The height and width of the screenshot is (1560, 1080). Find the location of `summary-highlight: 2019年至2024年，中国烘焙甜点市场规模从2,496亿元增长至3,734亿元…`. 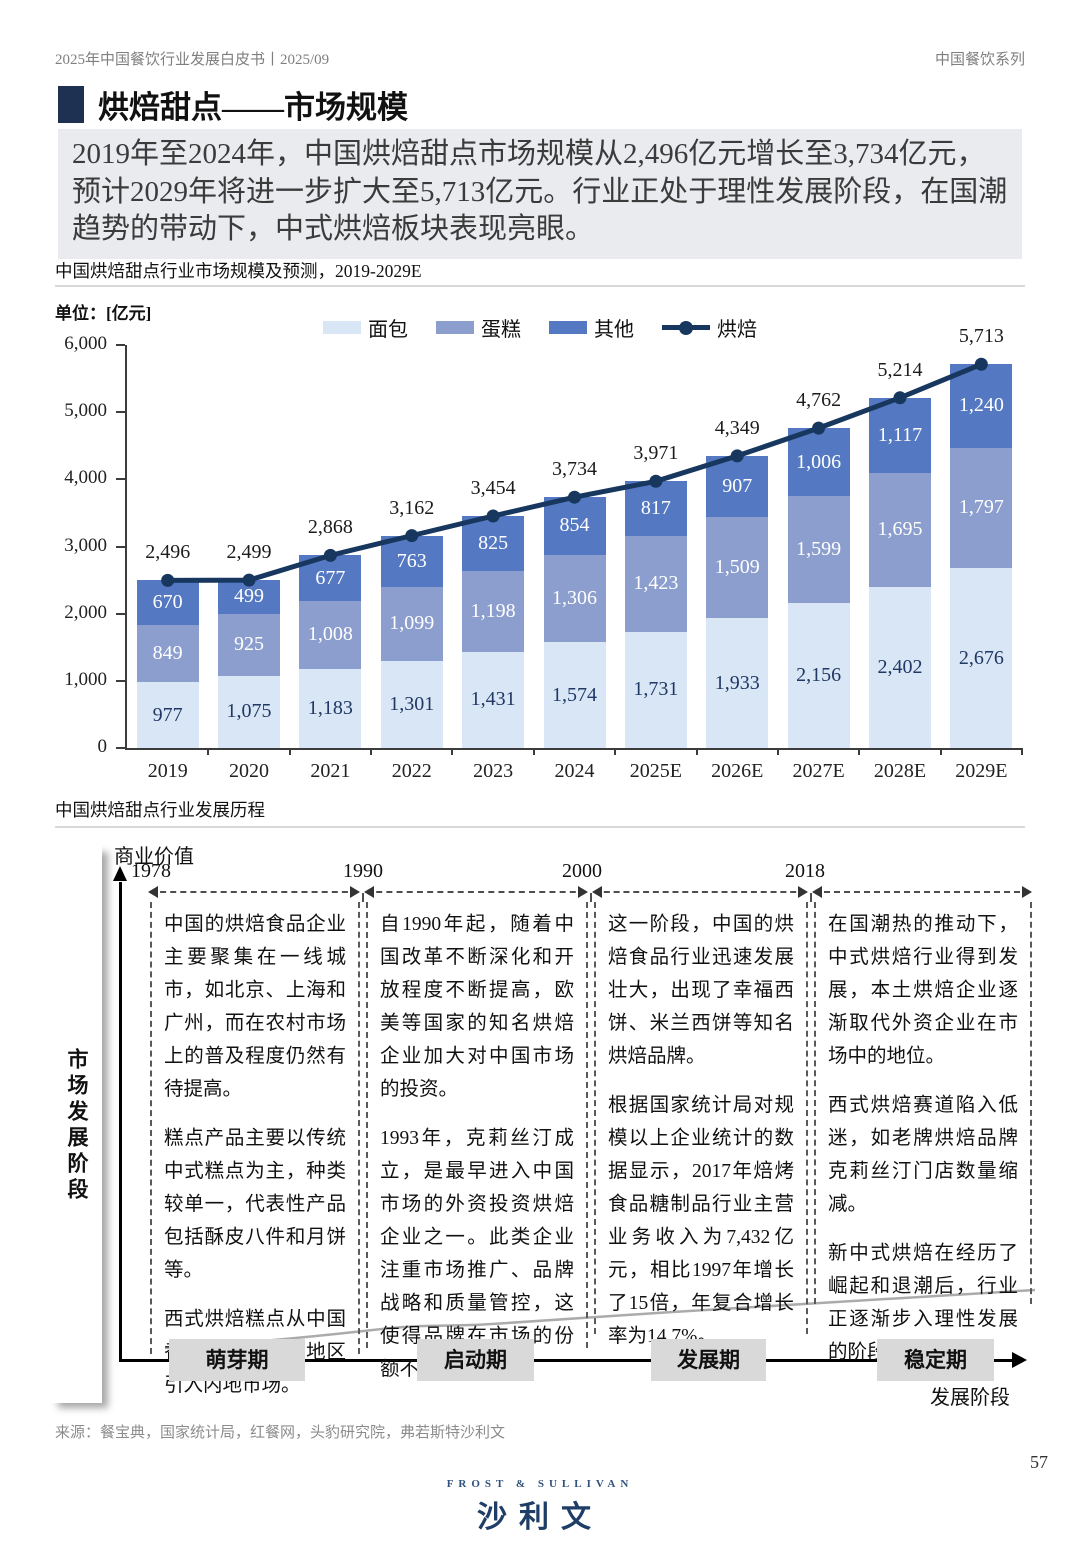

summary-highlight: 2019年至2024年，中国烘焙甜点市场规模从2,496亿元增长至3,734亿元… is located at coordinates (540, 194).